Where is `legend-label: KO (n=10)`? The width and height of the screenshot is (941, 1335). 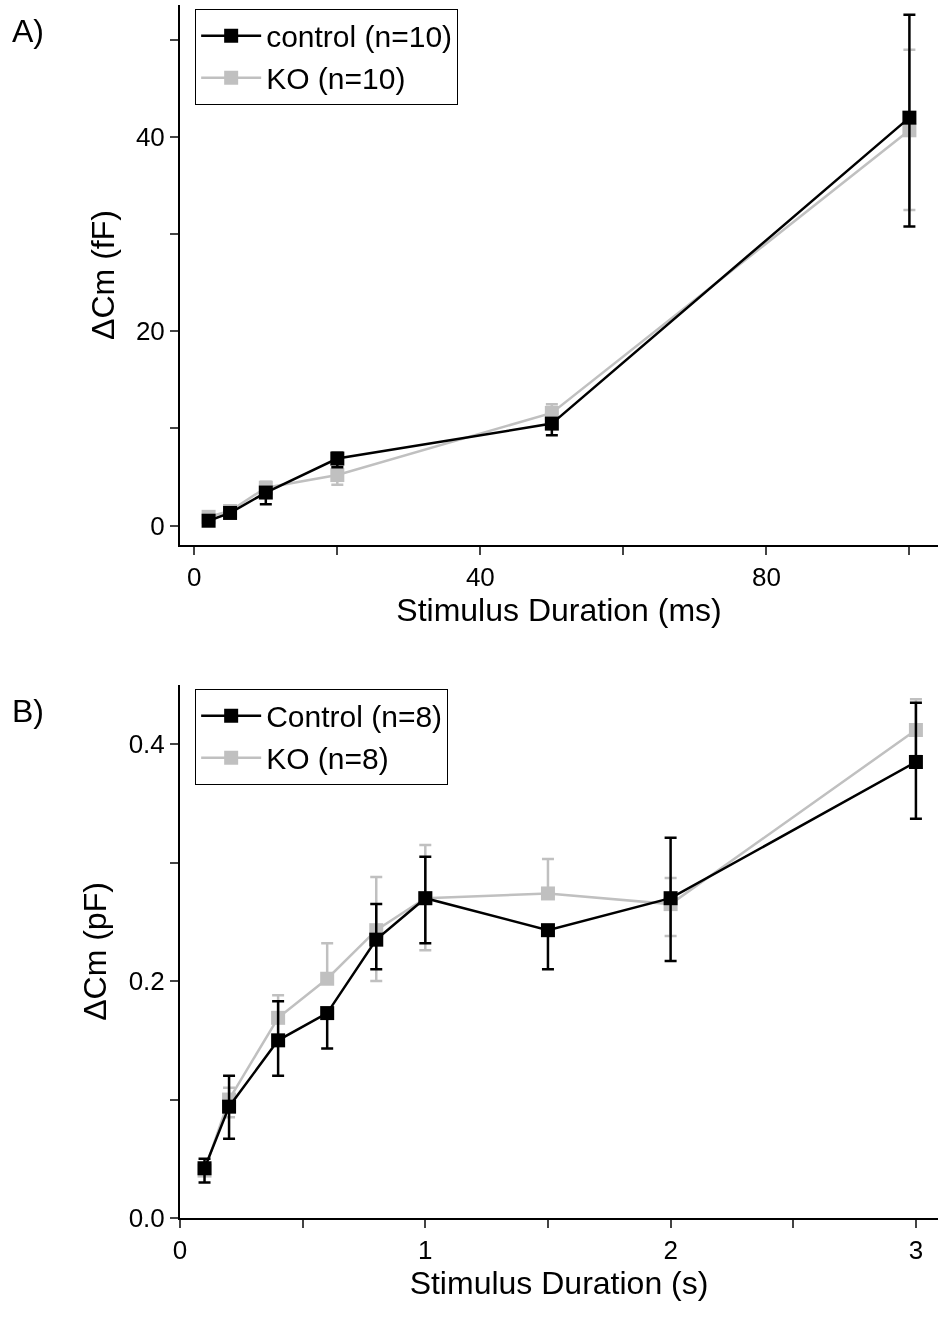
legend-label: KO (n=10) is located at coordinates (336, 79).